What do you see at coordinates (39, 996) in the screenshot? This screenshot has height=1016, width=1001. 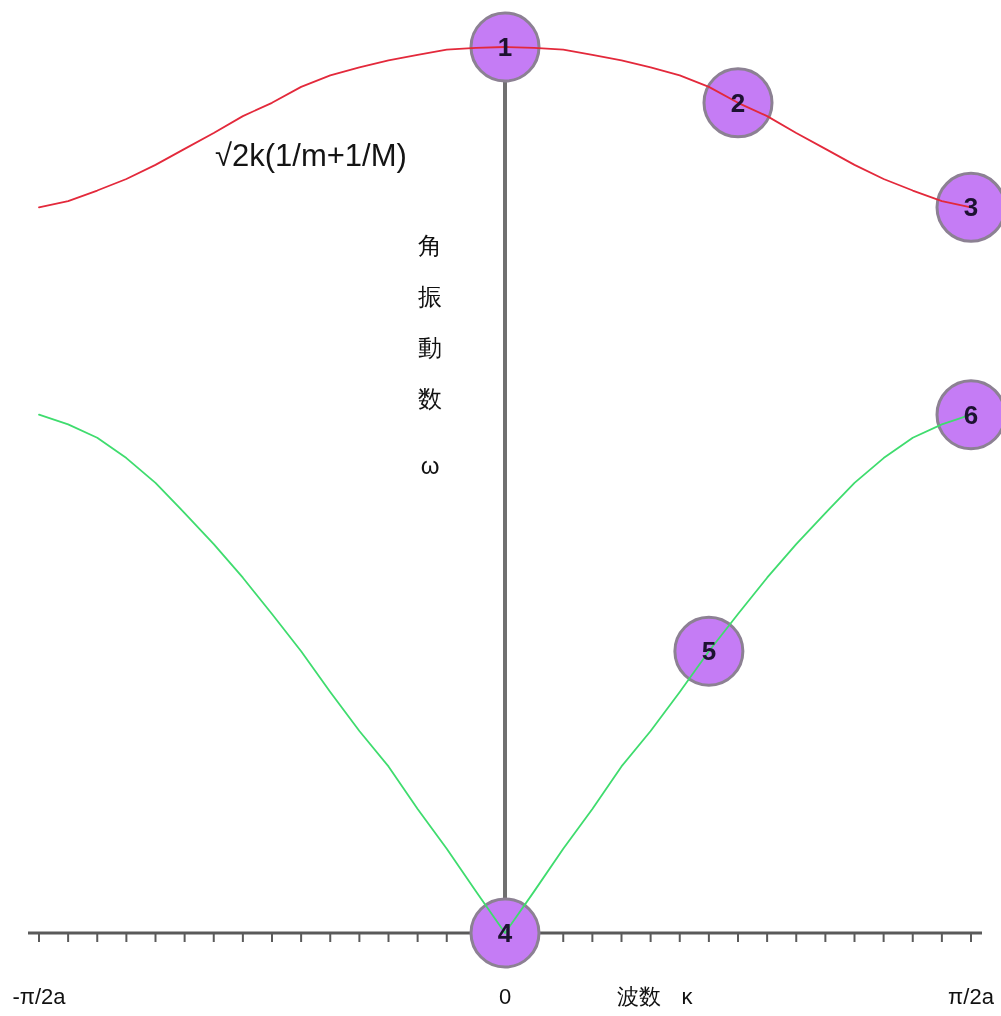 I see `x-tick-label: -π/2a` at bounding box center [39, 996].